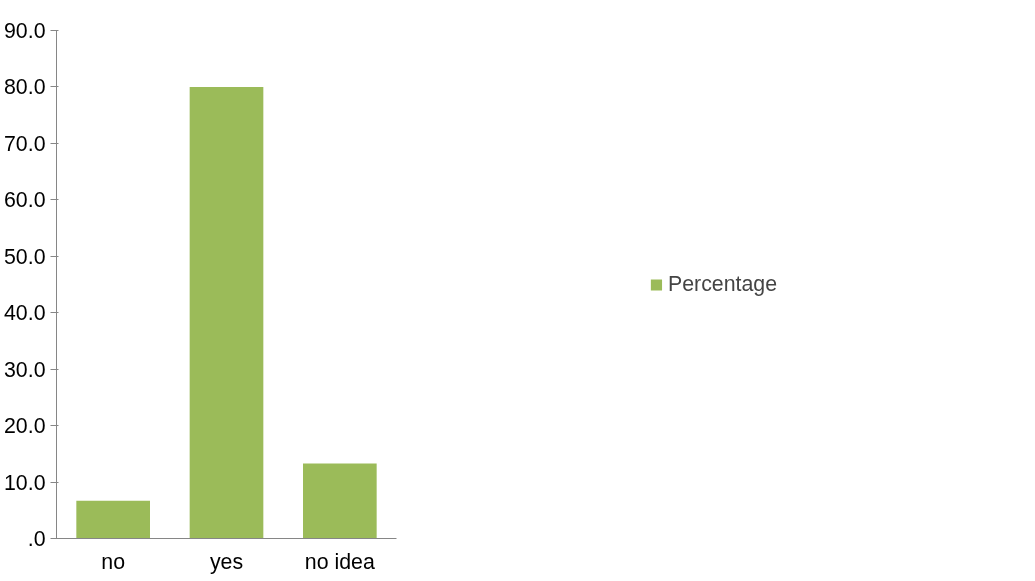 The width and height of the screenshot is (1035, 581). I want to click on legend-label: Percentage, so click(722, 284).